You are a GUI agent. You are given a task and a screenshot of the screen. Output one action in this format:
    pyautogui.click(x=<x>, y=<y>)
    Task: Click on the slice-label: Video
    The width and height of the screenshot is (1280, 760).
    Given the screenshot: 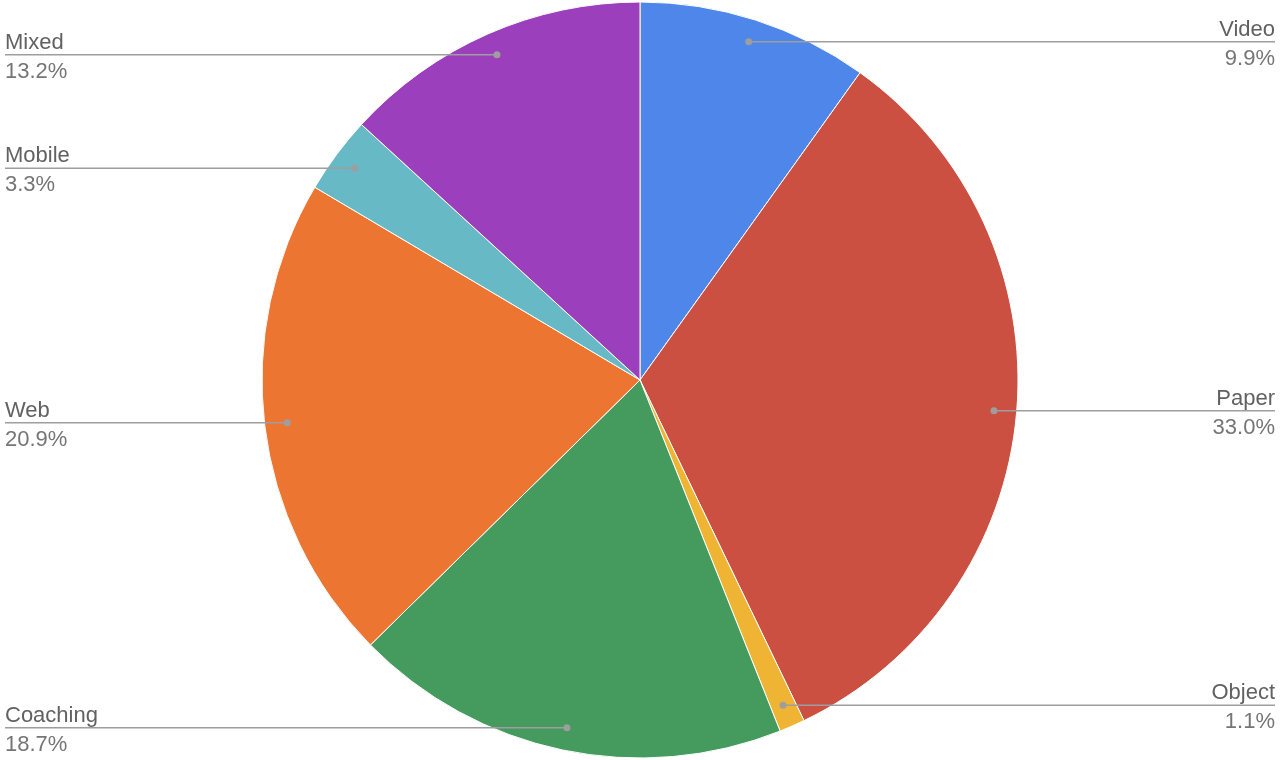 What is the action you would take?
    pyautogui.click(x=1247, y=28)
    